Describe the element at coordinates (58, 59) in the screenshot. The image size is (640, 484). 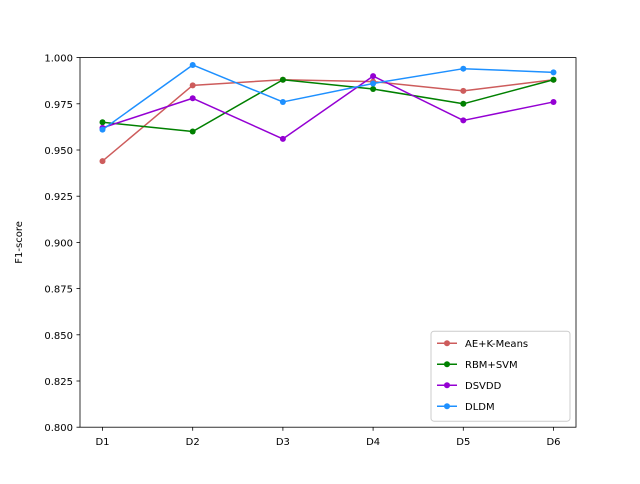
I see `y-tick-label: 1.000` at that location.